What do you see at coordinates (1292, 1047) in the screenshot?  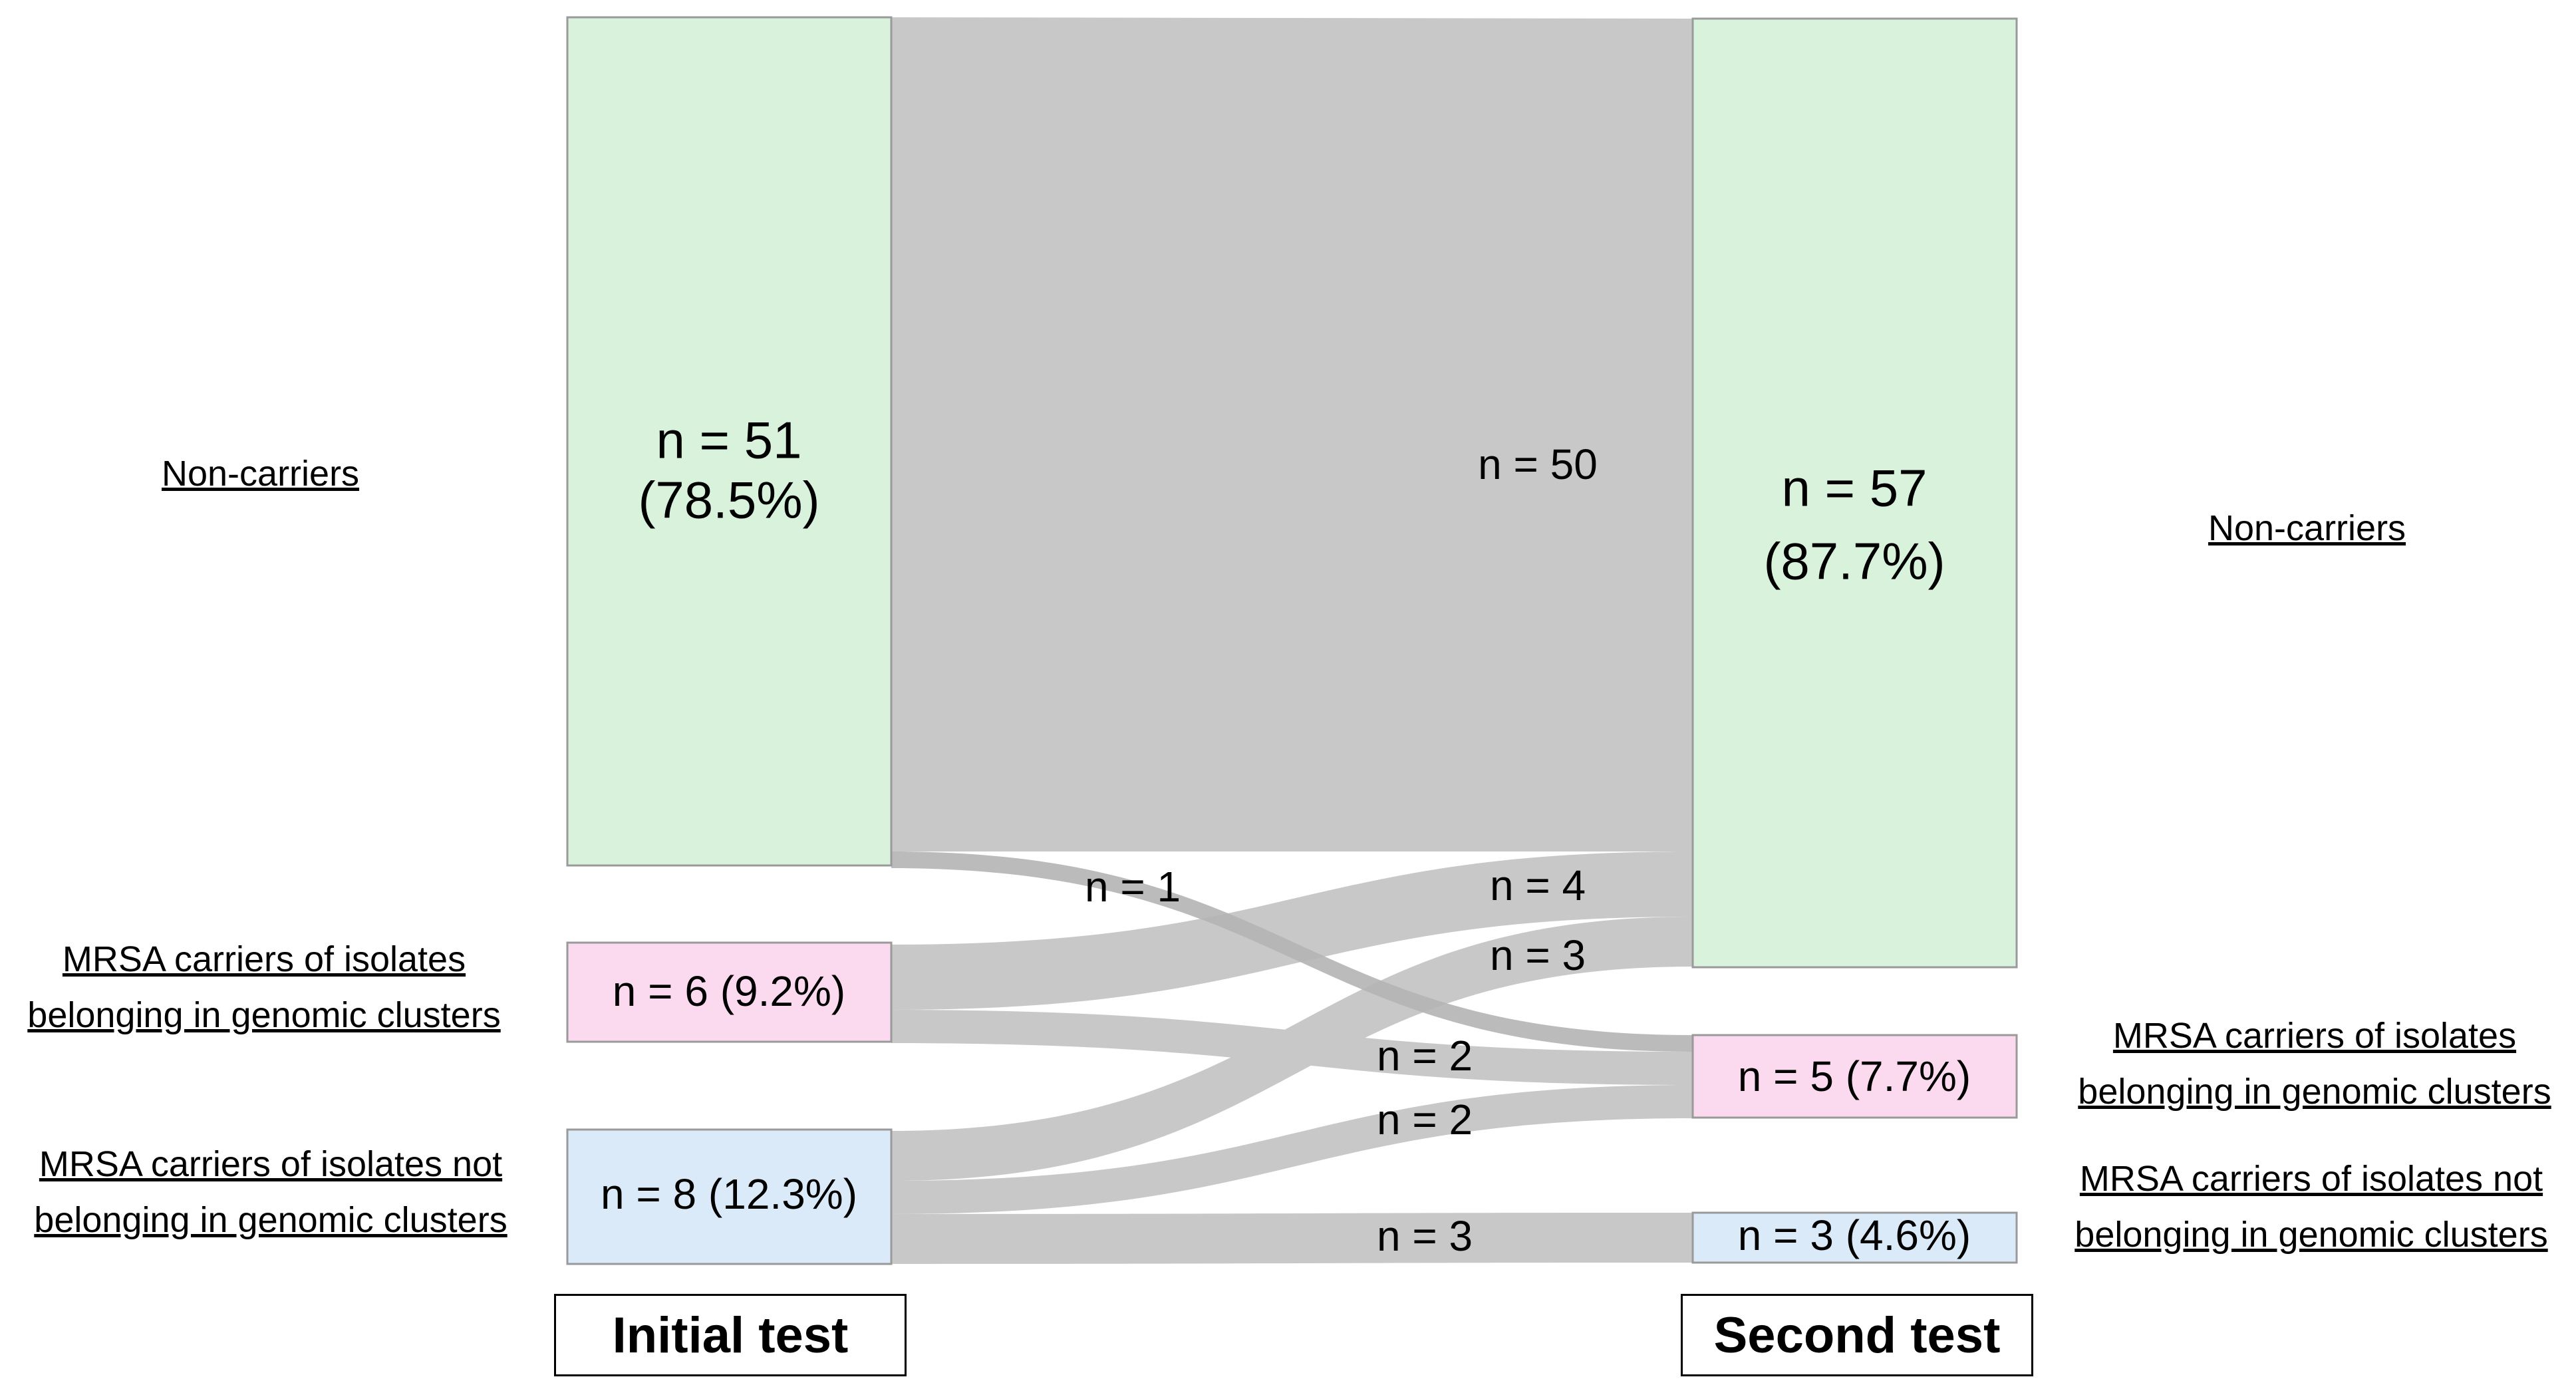 I see `flow-cluster-to-cluster` at bounding box center [1292, 1047].